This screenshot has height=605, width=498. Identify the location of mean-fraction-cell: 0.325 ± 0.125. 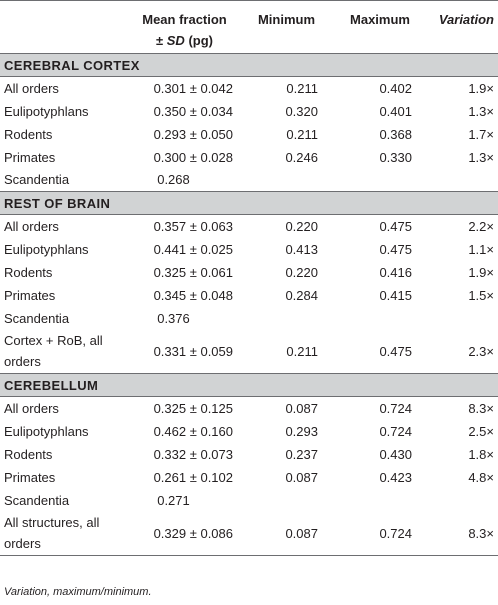
(193, 408).